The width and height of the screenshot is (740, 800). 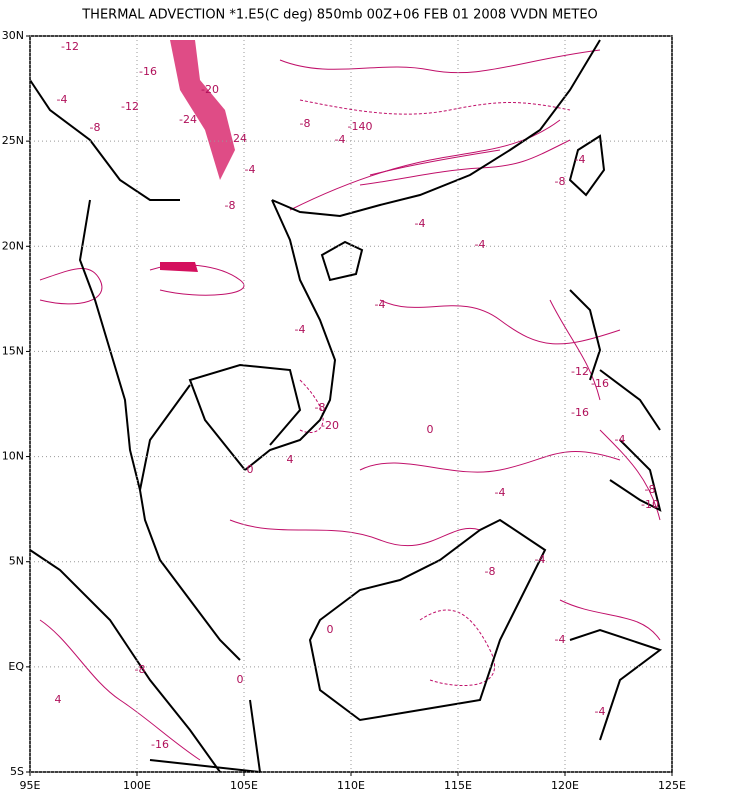 I want to click on y-tick-label: 30N, so click(x=13, y=35).